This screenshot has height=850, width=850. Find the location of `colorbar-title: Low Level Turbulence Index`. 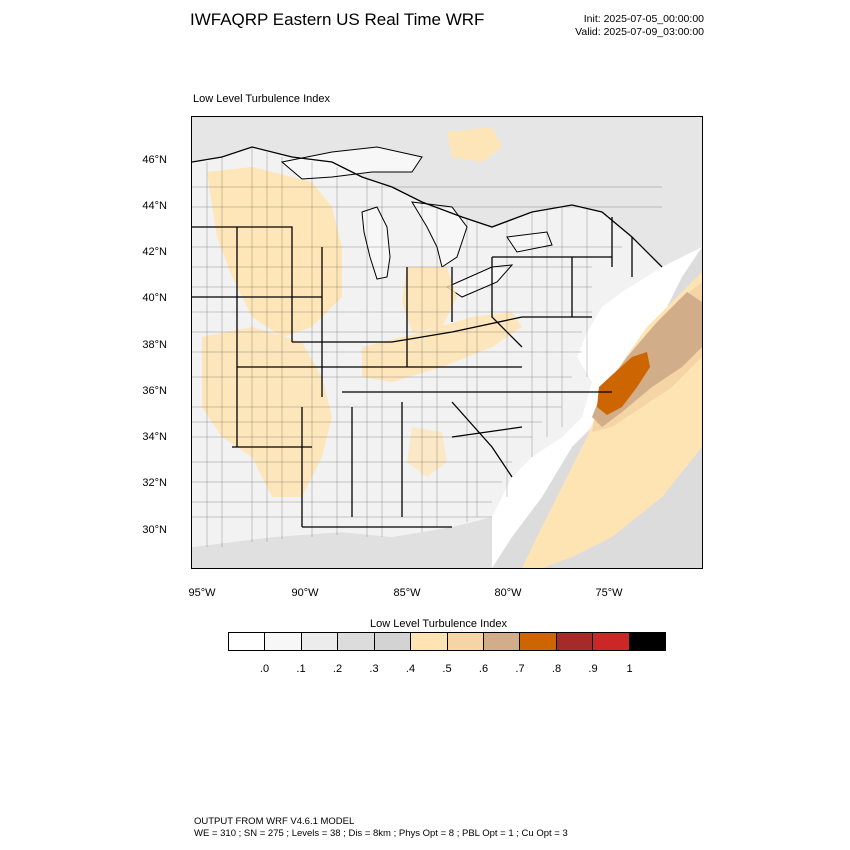

colorbar-title: Low Level Turbulence Index is located at coordinates (438, 624).